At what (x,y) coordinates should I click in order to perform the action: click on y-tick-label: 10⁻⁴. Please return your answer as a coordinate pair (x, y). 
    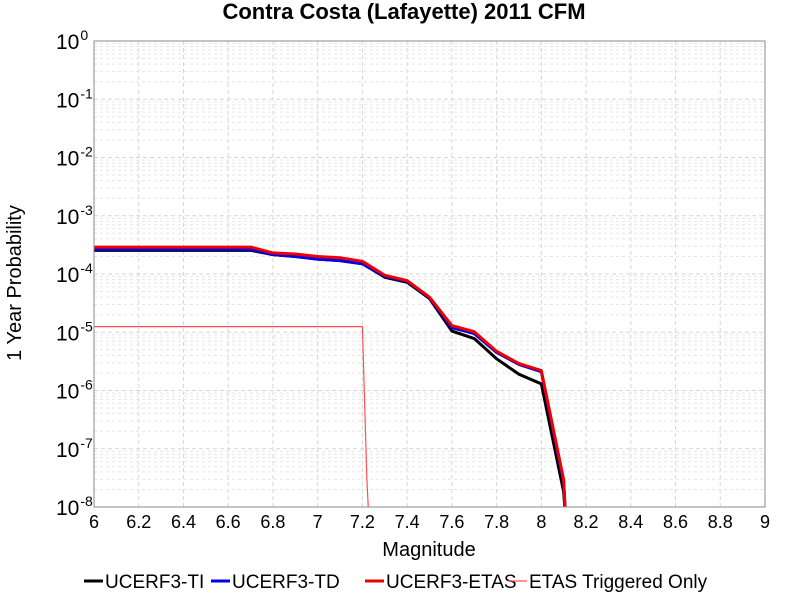
    Looking at the image, I should click on (74, 273).